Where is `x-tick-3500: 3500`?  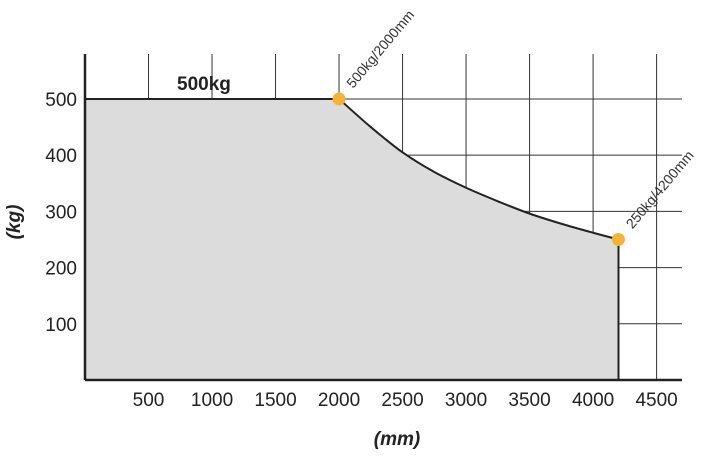 x-tick-3500: 3500 is located at coordinates (529, 400).